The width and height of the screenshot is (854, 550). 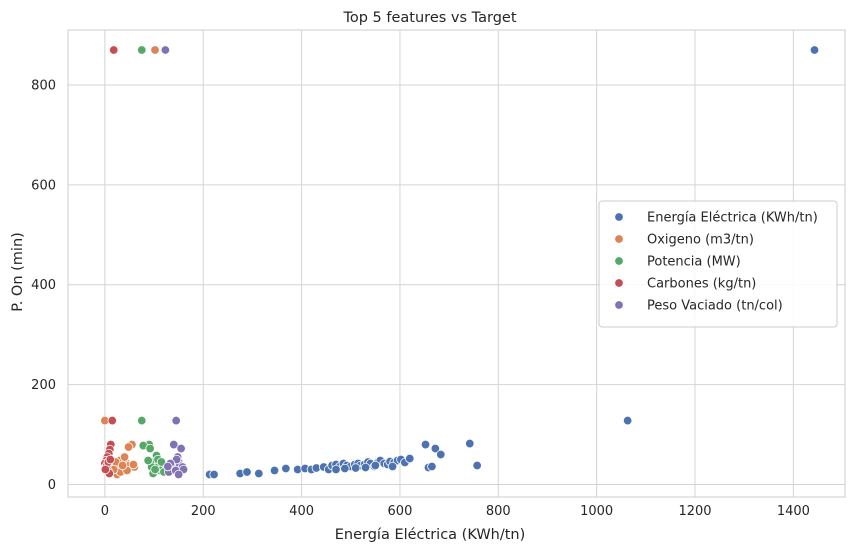 I want to click on x-tick-label: 0, so click(x=105, y=511).